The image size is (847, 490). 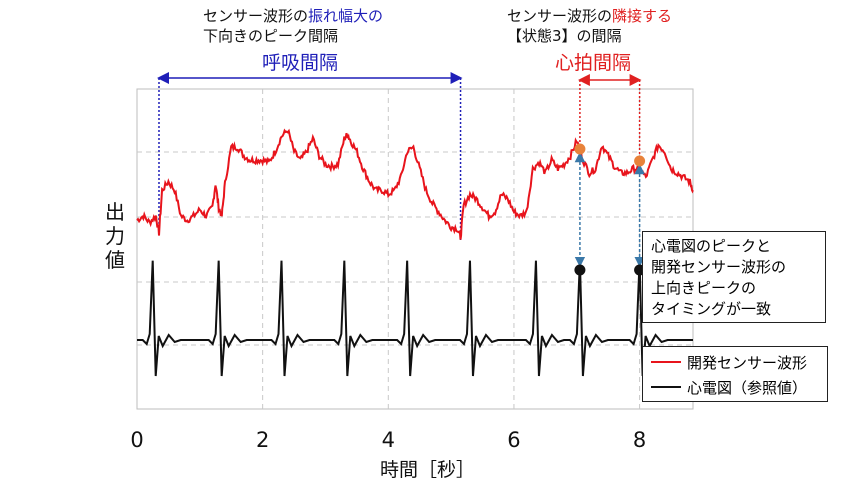 I want to click on callout-line4: タイミングが一致, so click(x=711, y=309).